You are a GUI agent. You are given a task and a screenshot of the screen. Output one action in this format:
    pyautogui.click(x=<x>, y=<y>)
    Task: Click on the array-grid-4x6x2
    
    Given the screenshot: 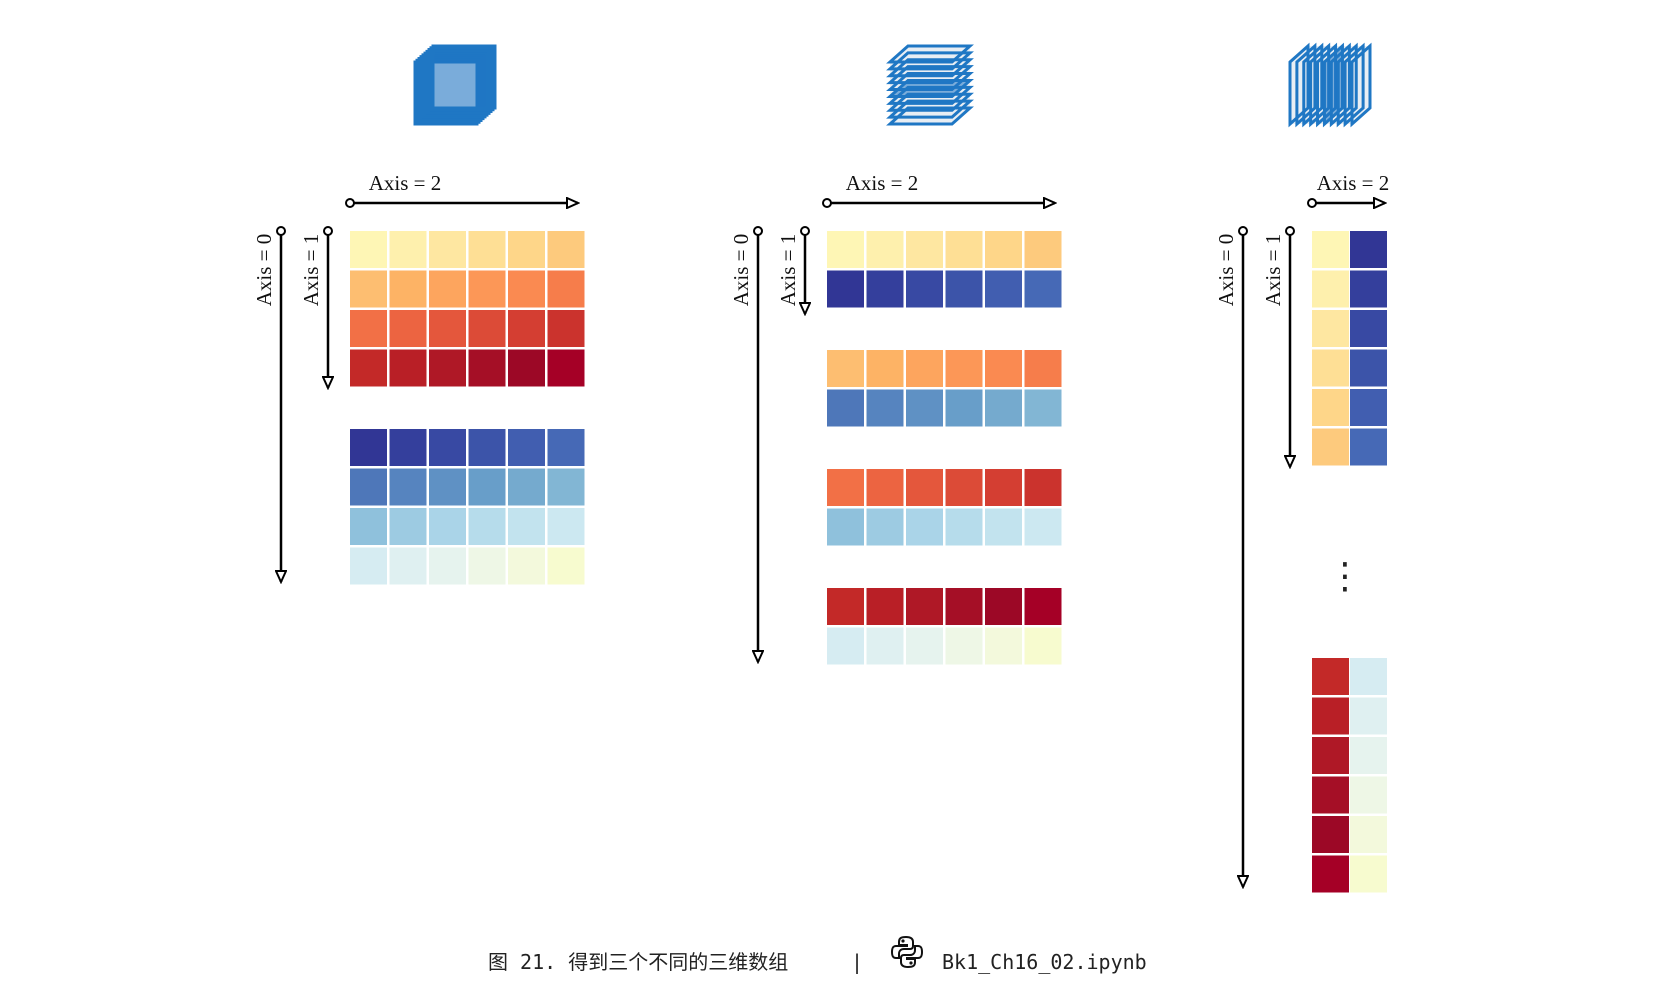 What is the action you would take?
    pyautogui.click(x=467, y=408)
    